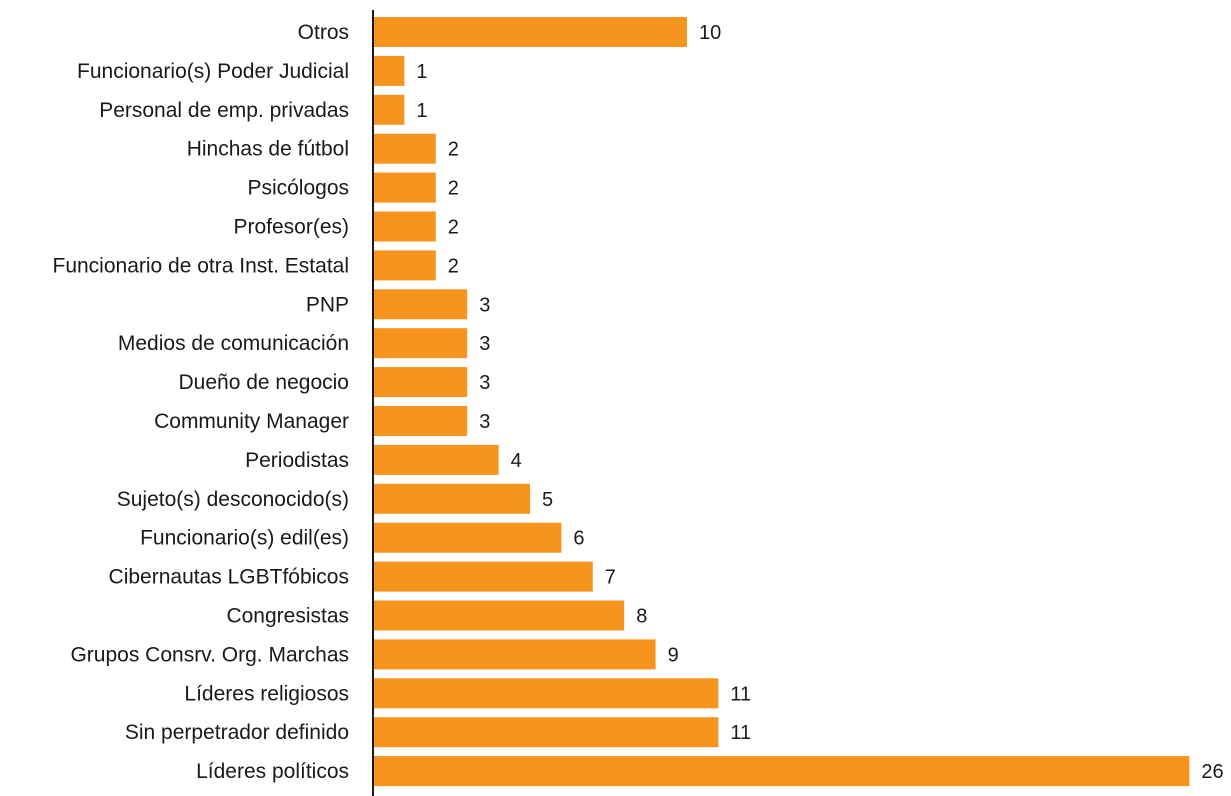 The width and height of the screenshot is (1231, 796). I want to click on category-label: Funcionario de otra Inst. Estatal, so click(201, 265).